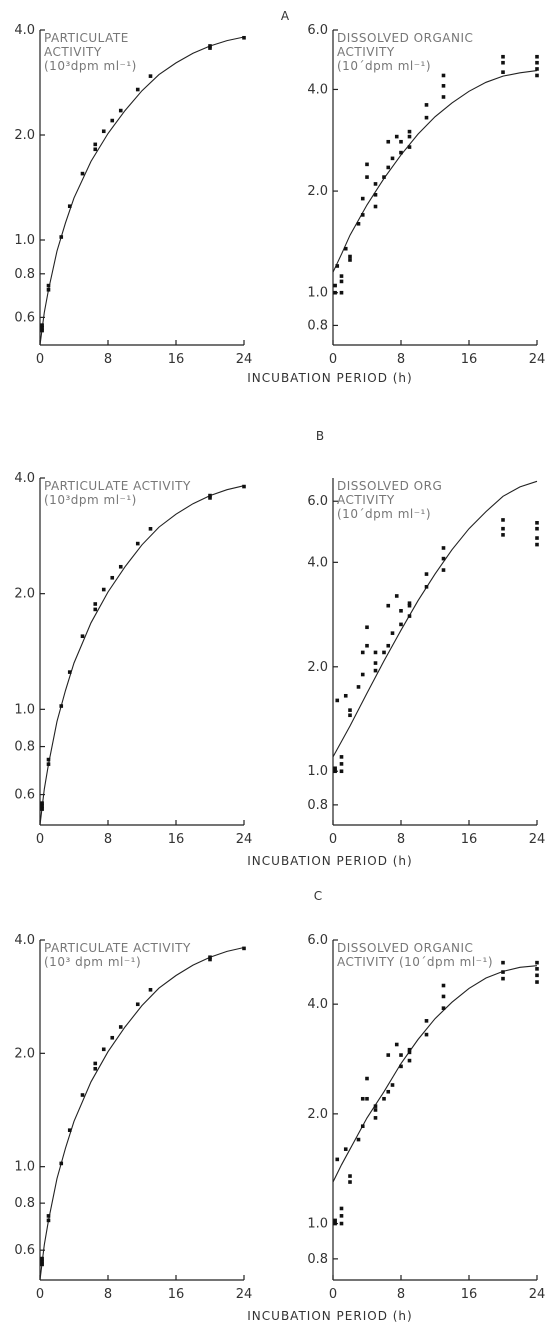 This screenshot has width=547, height=1328. What do you see at coordinates (405, 948) in the screenshot?
I see `panel-title-line: DISSOLVED ORGANIC` at bounding box center [405, 948].